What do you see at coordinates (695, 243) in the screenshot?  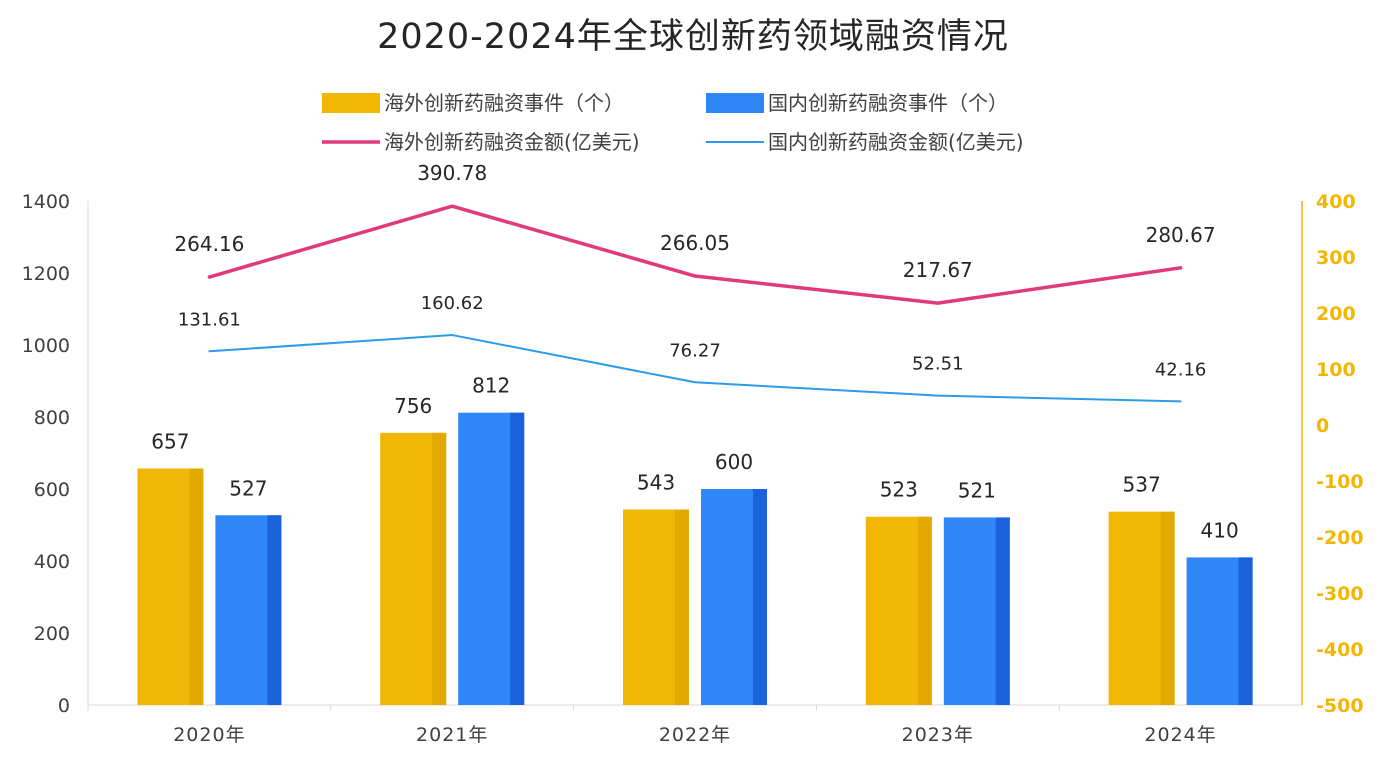 I see `overseas-amount-value-label: 266.05` at bounding box center [695, 243].